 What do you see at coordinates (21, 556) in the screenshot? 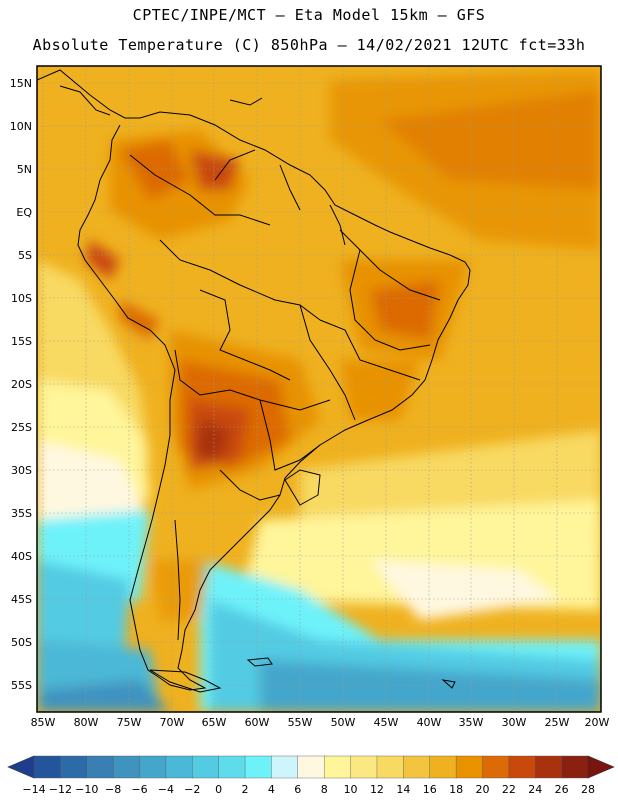
I see `lat-label: 40S` at bounding box center [21, 556].